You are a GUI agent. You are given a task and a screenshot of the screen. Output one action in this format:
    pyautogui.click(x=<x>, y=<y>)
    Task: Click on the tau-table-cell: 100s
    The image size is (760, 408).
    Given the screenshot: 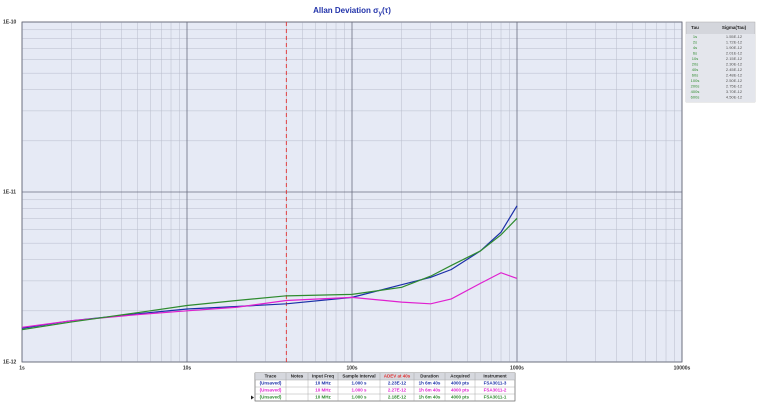 What is the action you would take?
    pyautogui.click(x=695, y=80)
    